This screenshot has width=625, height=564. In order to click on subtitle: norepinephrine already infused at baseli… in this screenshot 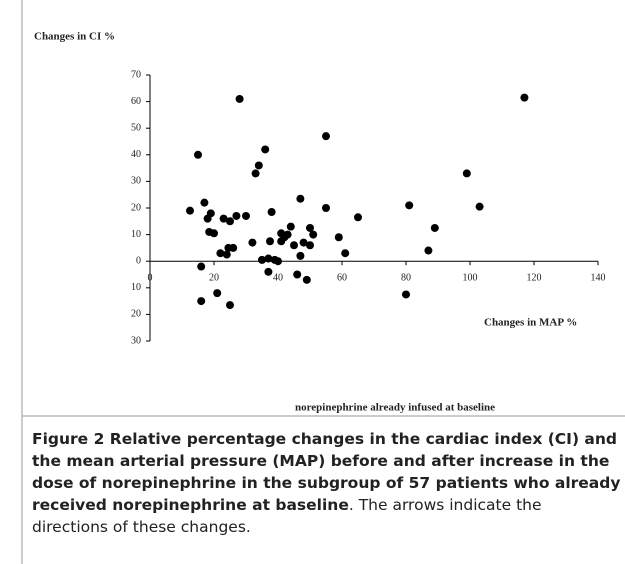, I will do `click(395, 408)`.